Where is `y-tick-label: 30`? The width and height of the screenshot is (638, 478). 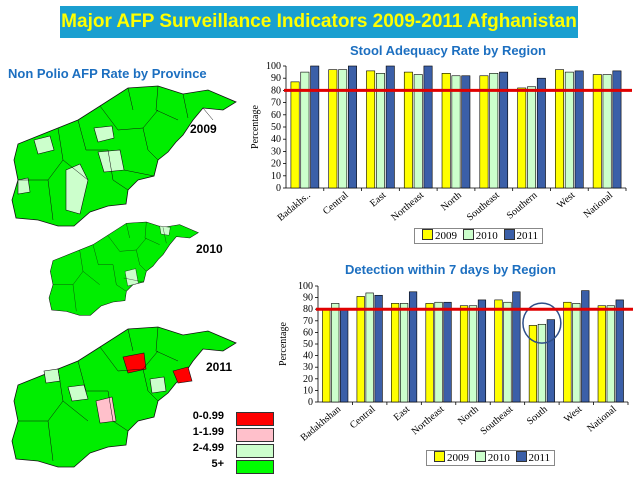 y-tick-label: 30 is located at coordinates (276, 151).